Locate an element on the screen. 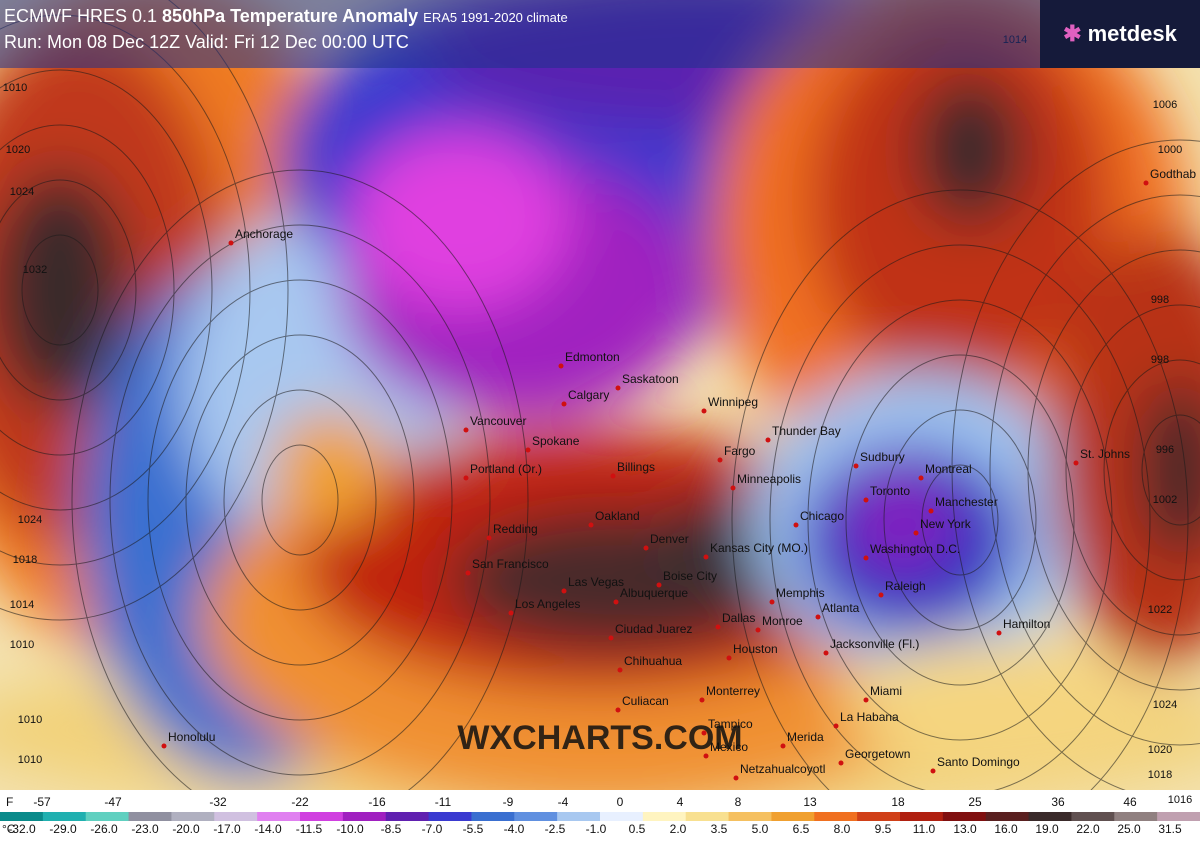 The width and height of the screenshot is (1200, 847). city-label: Boise City is located at coordinates (690, 576).